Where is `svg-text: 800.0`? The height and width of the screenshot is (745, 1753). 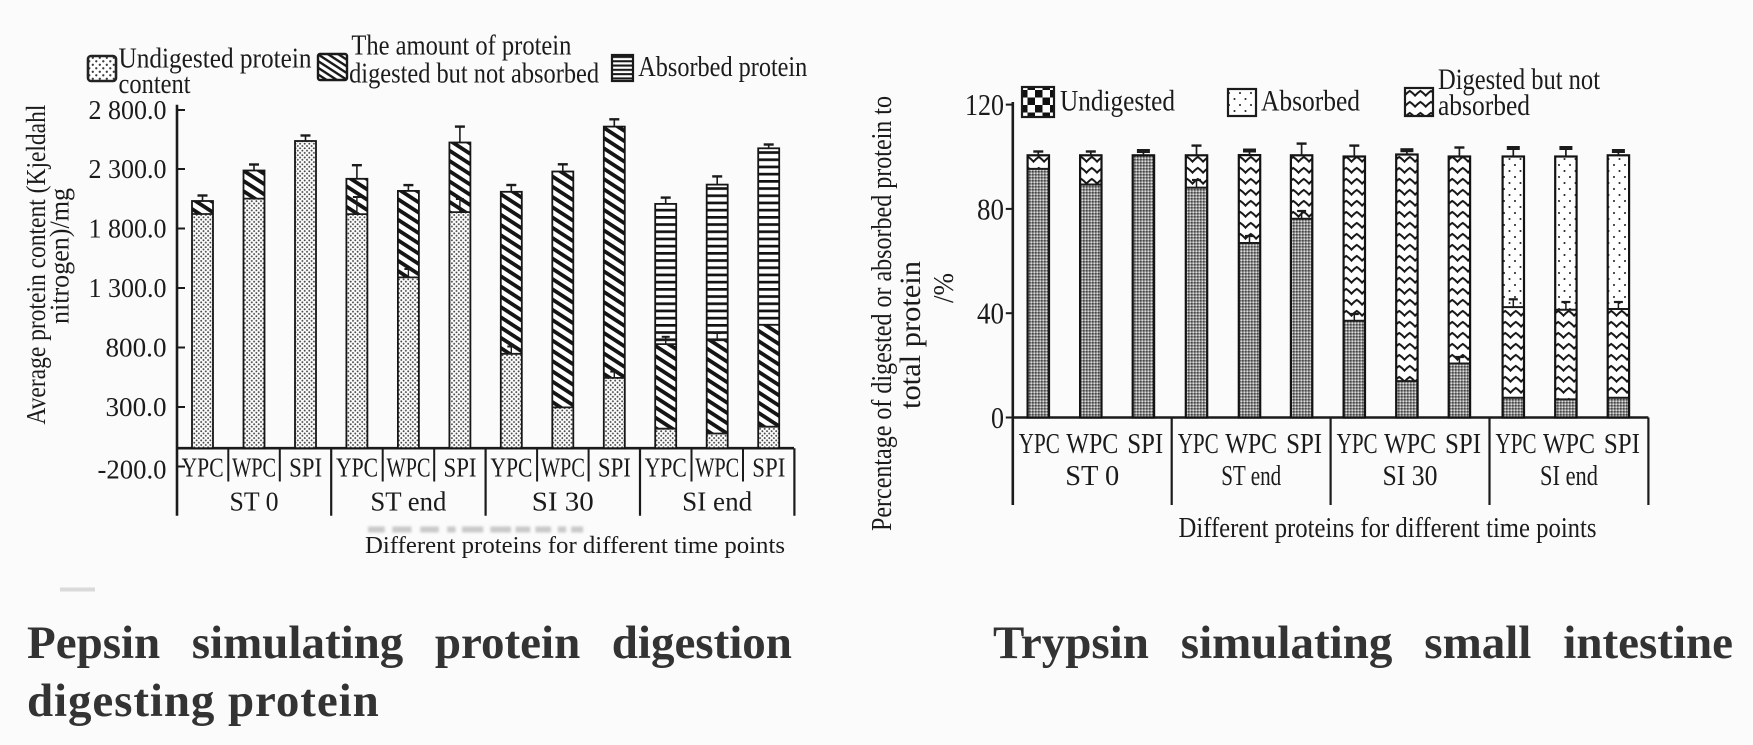
svg-text: 800.0 is located at coordinates (136, 348).